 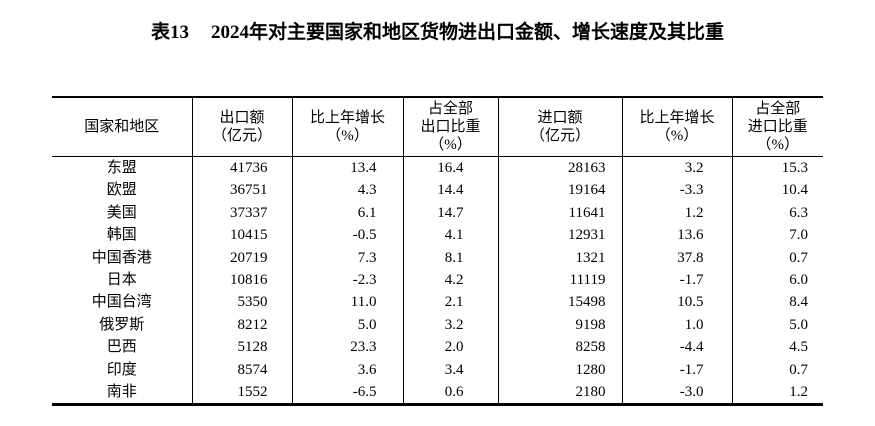 I want to click on region-cell: 日本, so click(x=121, y=280).